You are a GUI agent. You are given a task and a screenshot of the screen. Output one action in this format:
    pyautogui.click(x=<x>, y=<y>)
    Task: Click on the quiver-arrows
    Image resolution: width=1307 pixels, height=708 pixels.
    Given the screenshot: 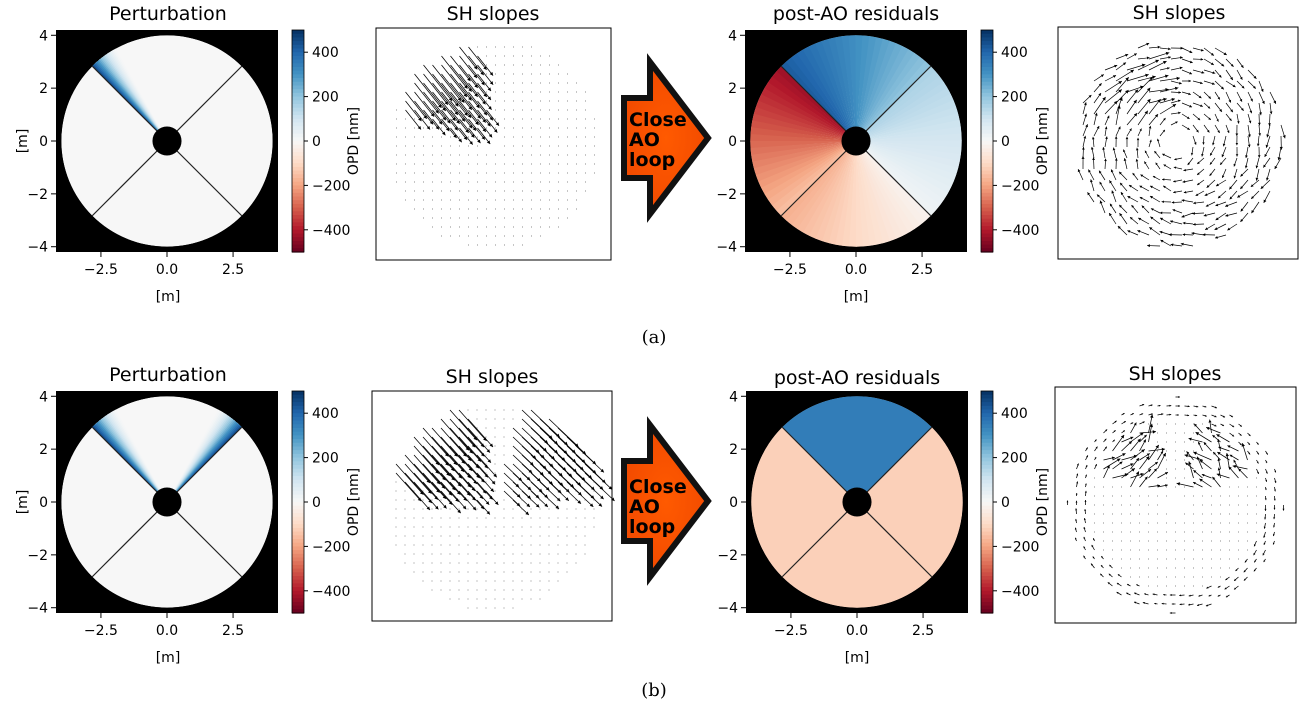 What is the action you would take?
    pyautogui.click(x=1175, y=505)
    